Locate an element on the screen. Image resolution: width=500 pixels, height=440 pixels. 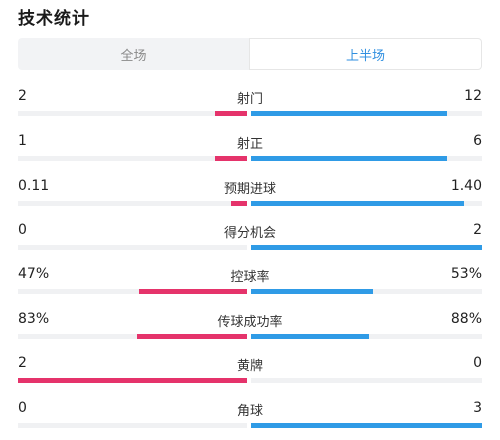
stat-row: 0 角球 3 is located at coordinates (250, 420).